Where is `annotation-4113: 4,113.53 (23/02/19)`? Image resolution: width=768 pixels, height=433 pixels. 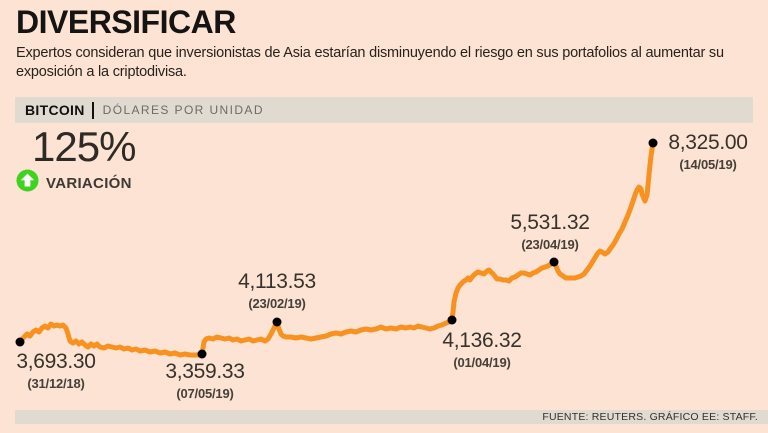
annotation-4113: 4,113.53 (23/02/19) is located at coordinates (277, 291).